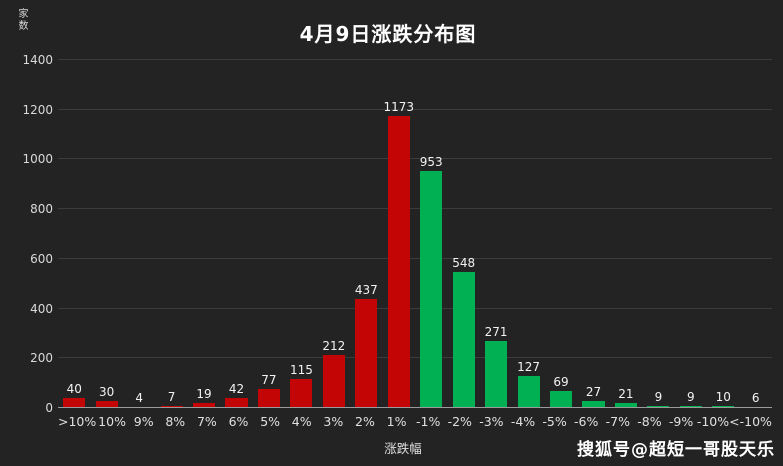  Describe the element at coordinates (301, 234) in the screenshot. I see `bar-column-4%: 115` at that location.